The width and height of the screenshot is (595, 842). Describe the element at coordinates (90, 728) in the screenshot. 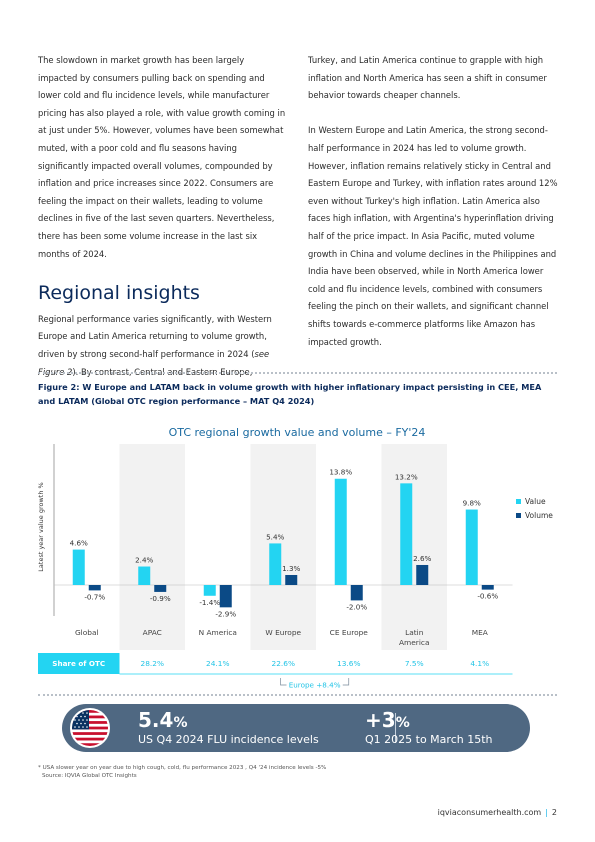

I see `us-flag-icon` at that location.